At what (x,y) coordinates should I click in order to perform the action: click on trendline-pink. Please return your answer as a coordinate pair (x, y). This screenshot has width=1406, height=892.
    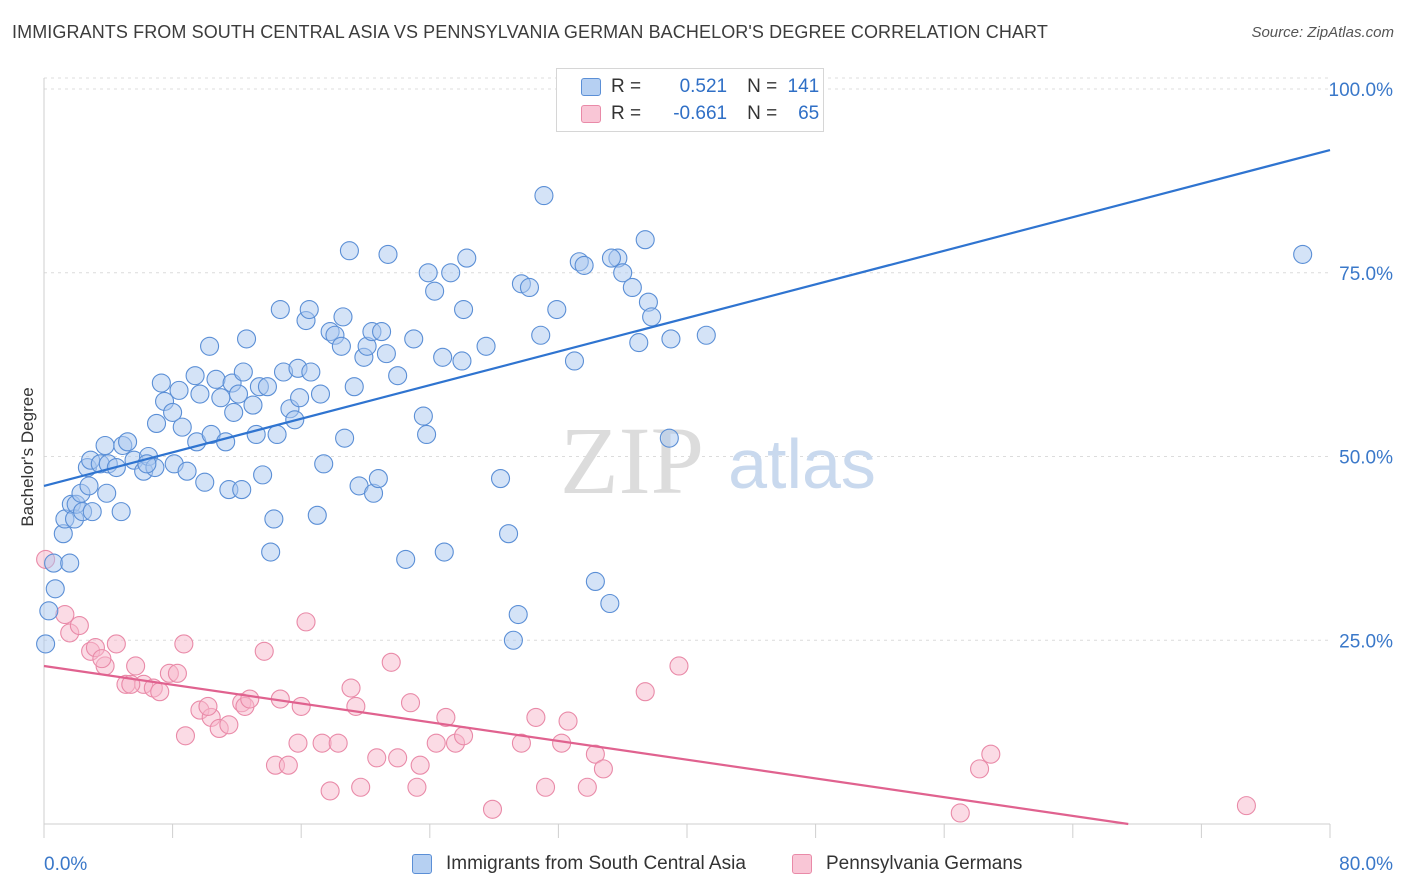
    Looking at the image, I should click on (586, 745).